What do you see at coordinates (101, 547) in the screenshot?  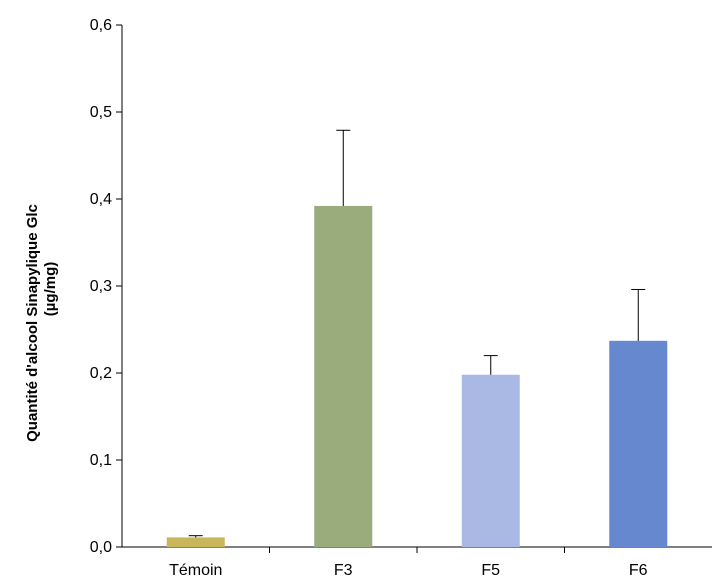 I see `y-tick-label: 0,0` at bounding box center [101, 547].